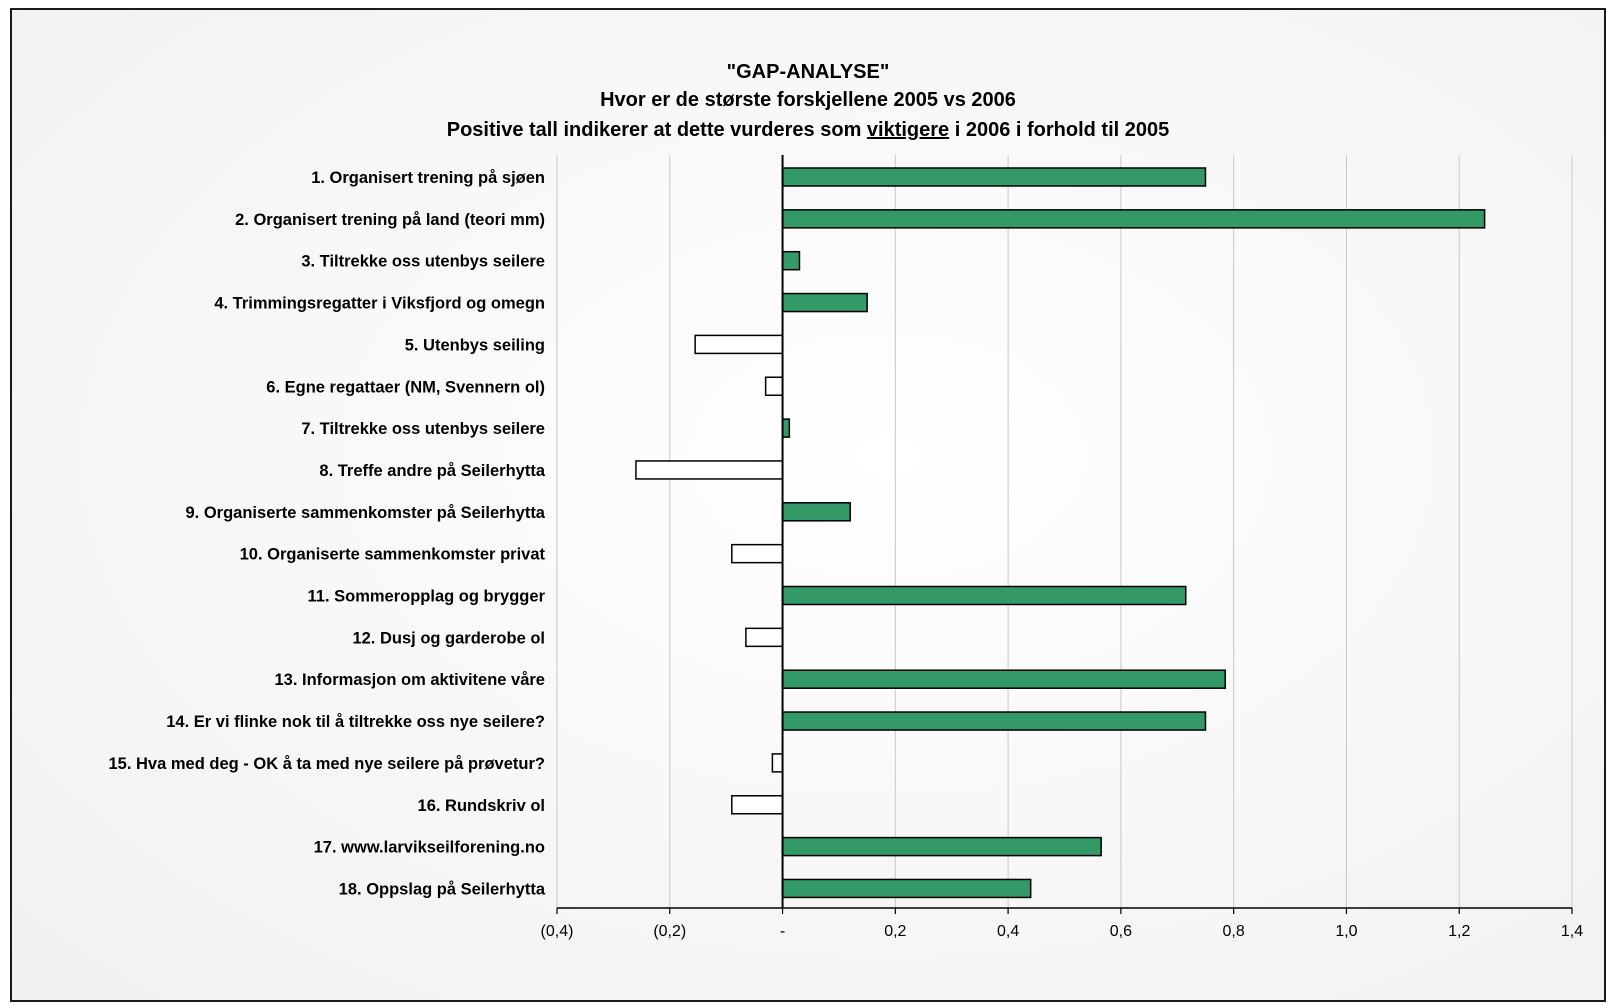 Image resolution: width=1618 pixels, height=1008 pixels. Describe the element at coordinates (895, 931) in the screenshot. I see `x-tick-label-3: 0,2` at that location.